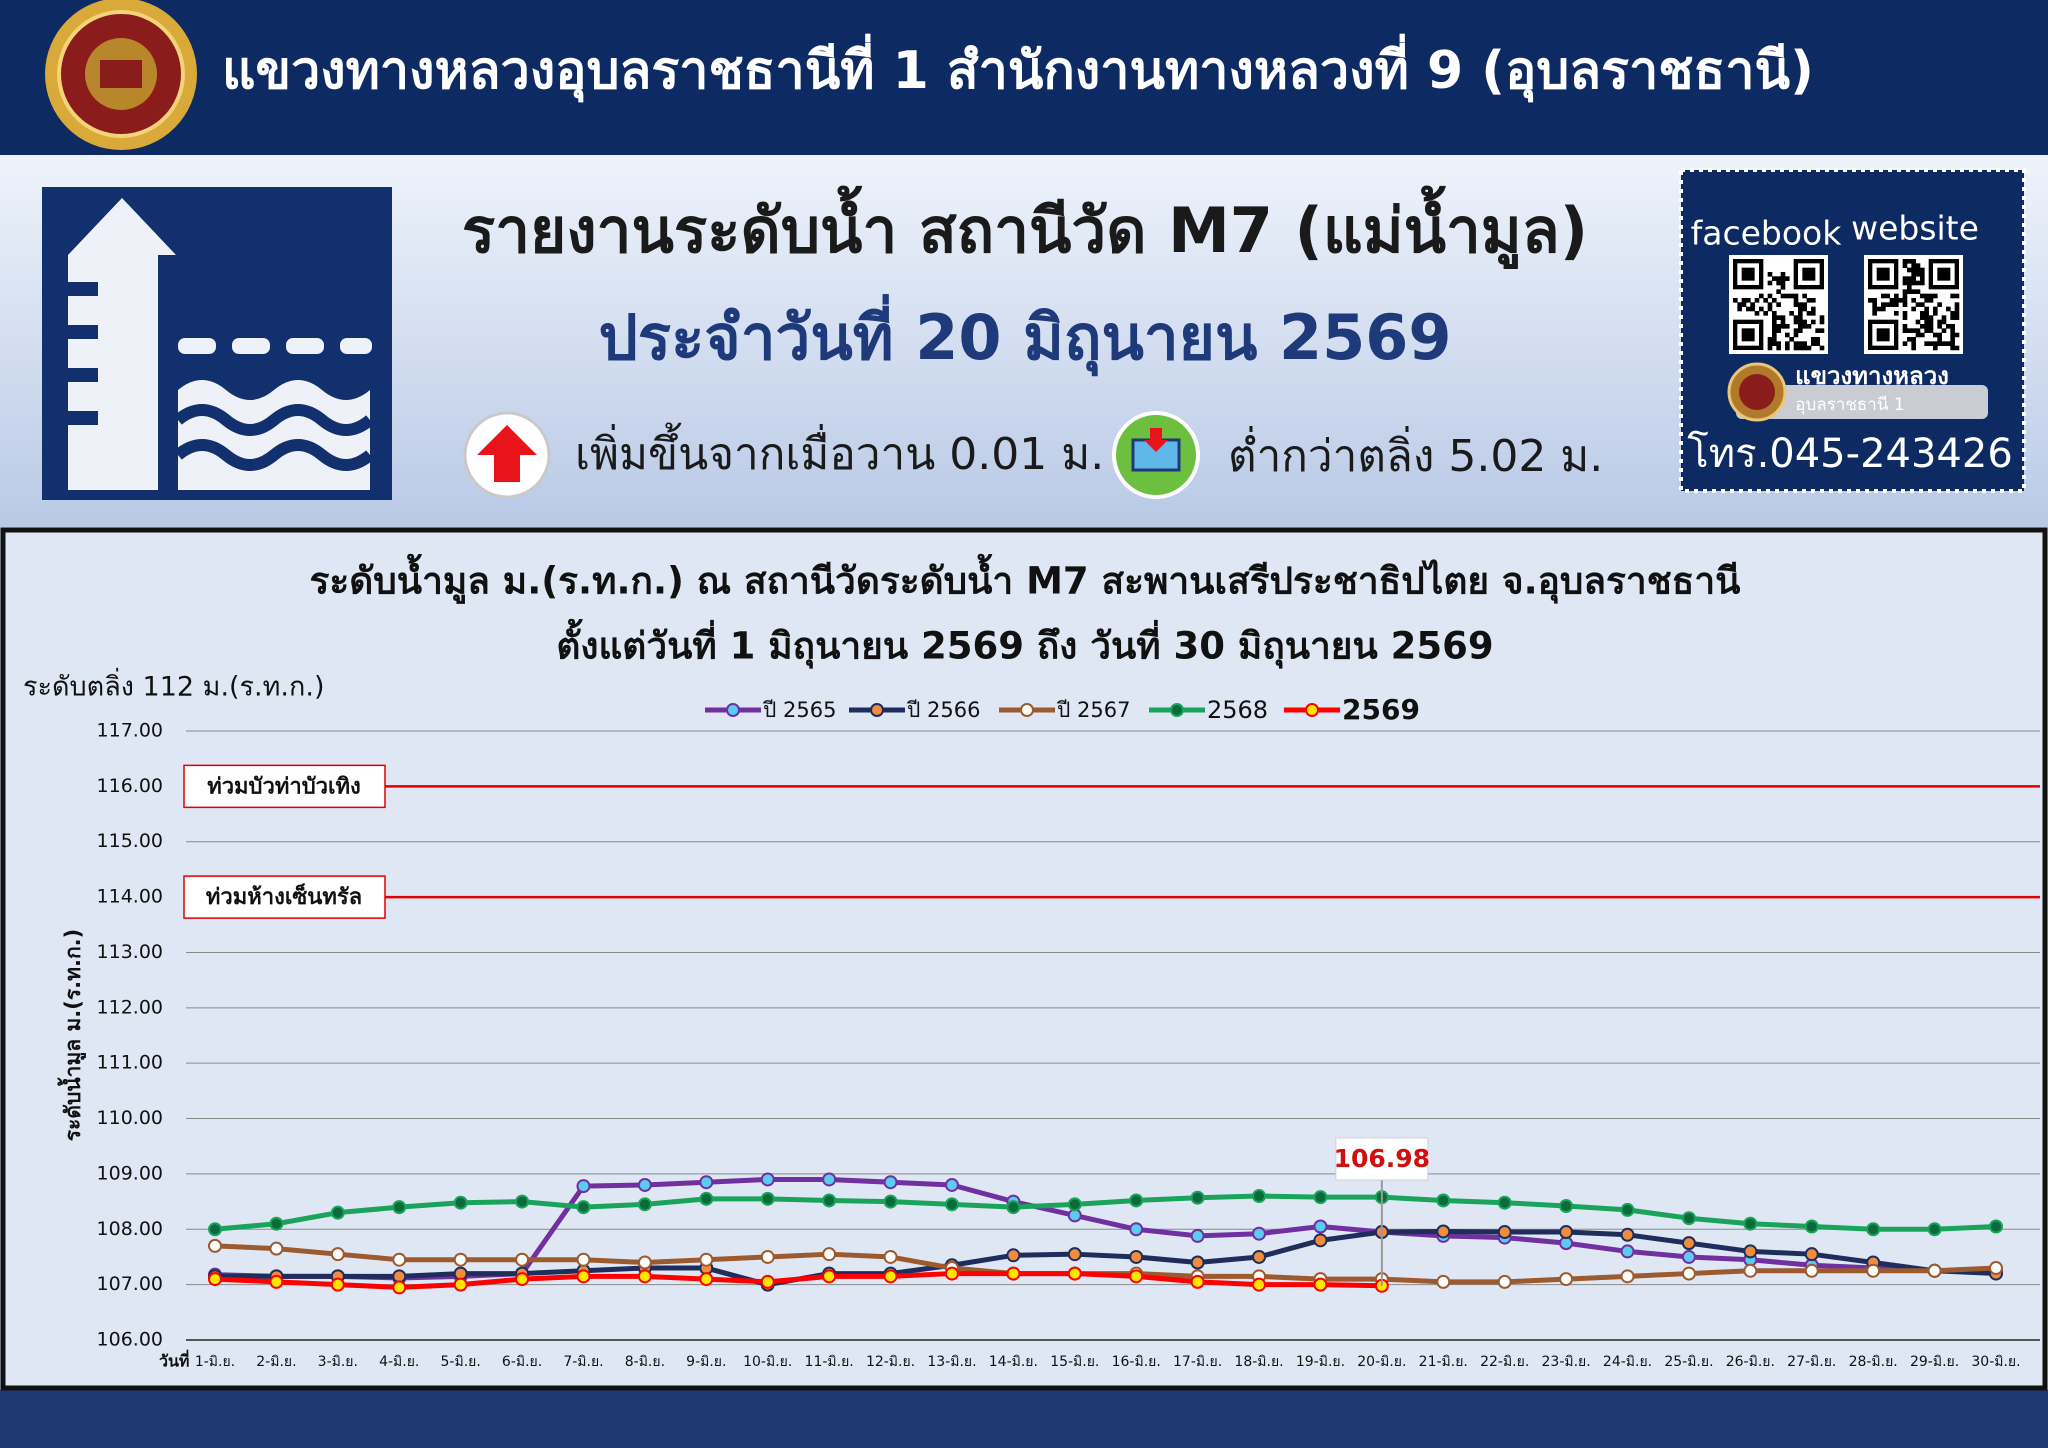  What do you see at coordinates (1913, 304) in the screenshot?
I see `qr-code` at bounding box center [1913, 304].